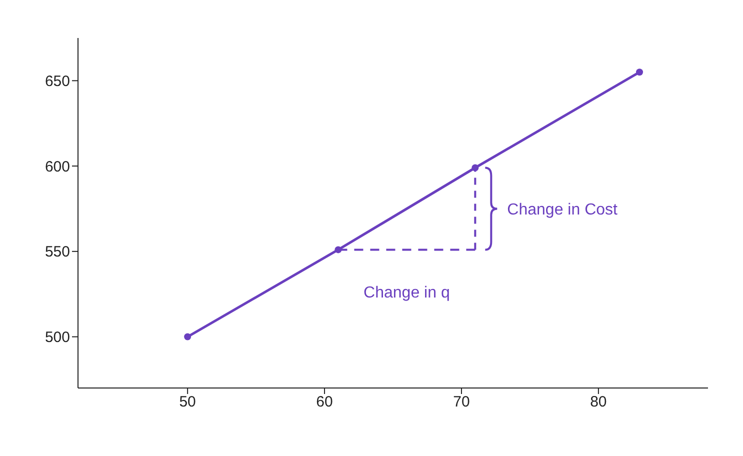  Describe the element at coordinates (57, 337) in the screenshot. I see `y-tick-label: 500` at that location.